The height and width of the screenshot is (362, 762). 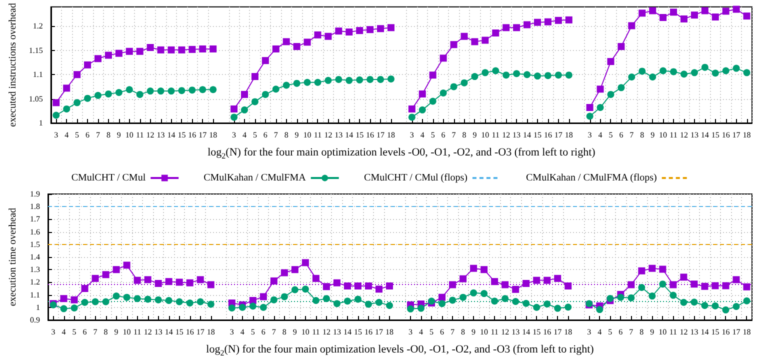 What do you see at coordinates (35, 231) in the screenshot?
I see `y-tick-label: 1.6` at bounding box center [35, 231].